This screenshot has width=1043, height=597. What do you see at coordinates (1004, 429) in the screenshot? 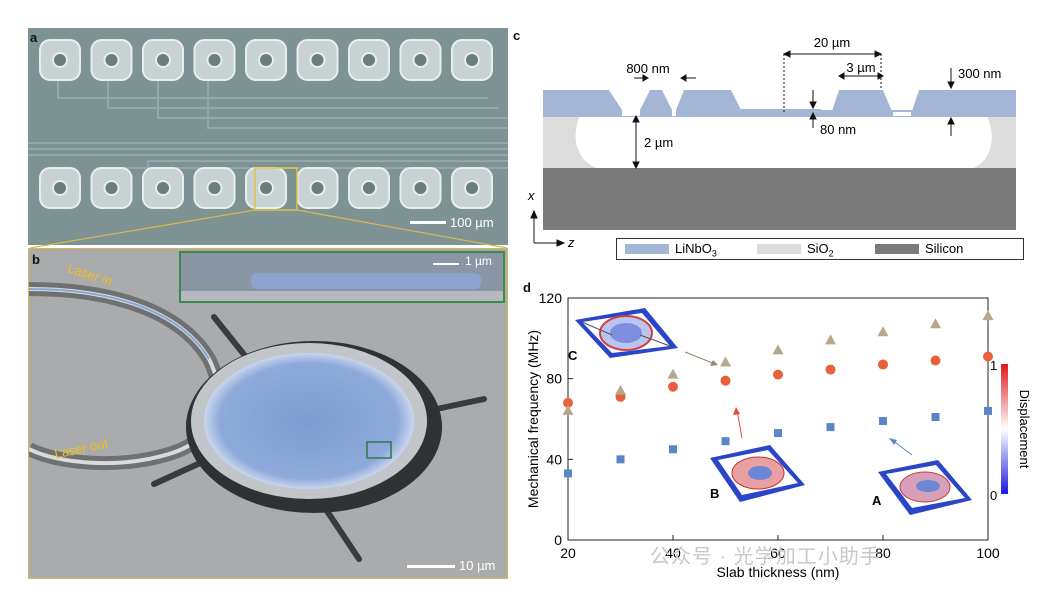
I see `colorbar` at bounding box center [1004, 429].